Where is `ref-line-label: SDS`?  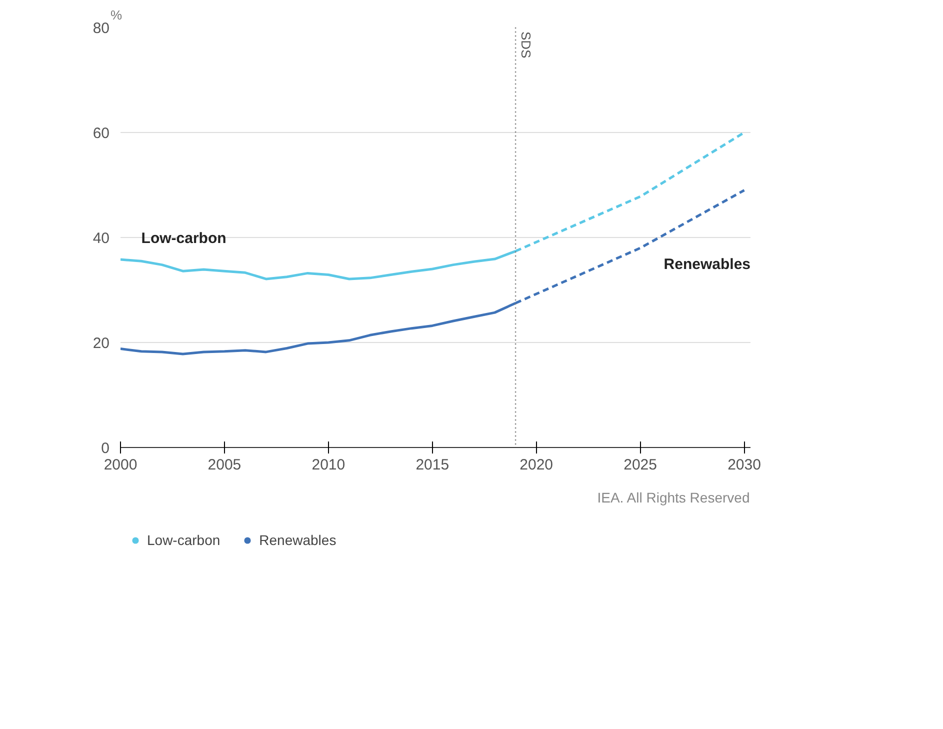
ref-line-label: SDS is located at coordinates (526, 45).